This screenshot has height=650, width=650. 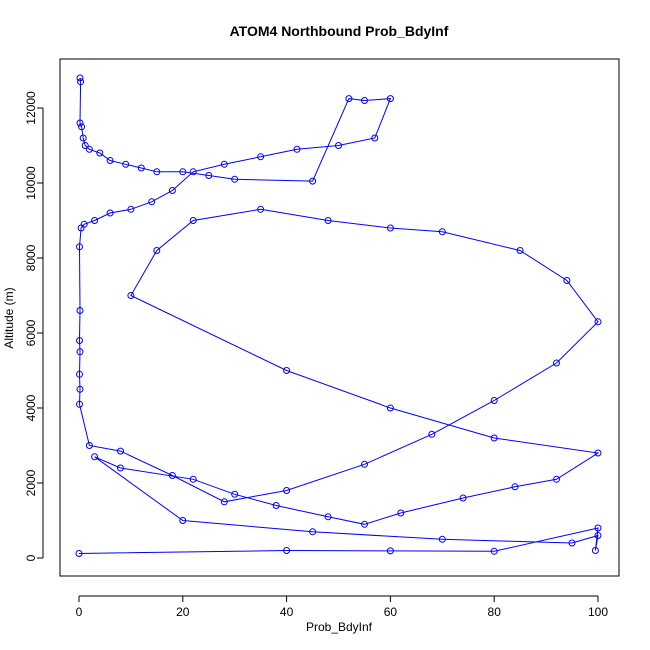 What do you see at coordinates (339, 627) in the screenshot?
I see `x-axis-label: Prob_BdyInf` at bounding box center [339, 627].